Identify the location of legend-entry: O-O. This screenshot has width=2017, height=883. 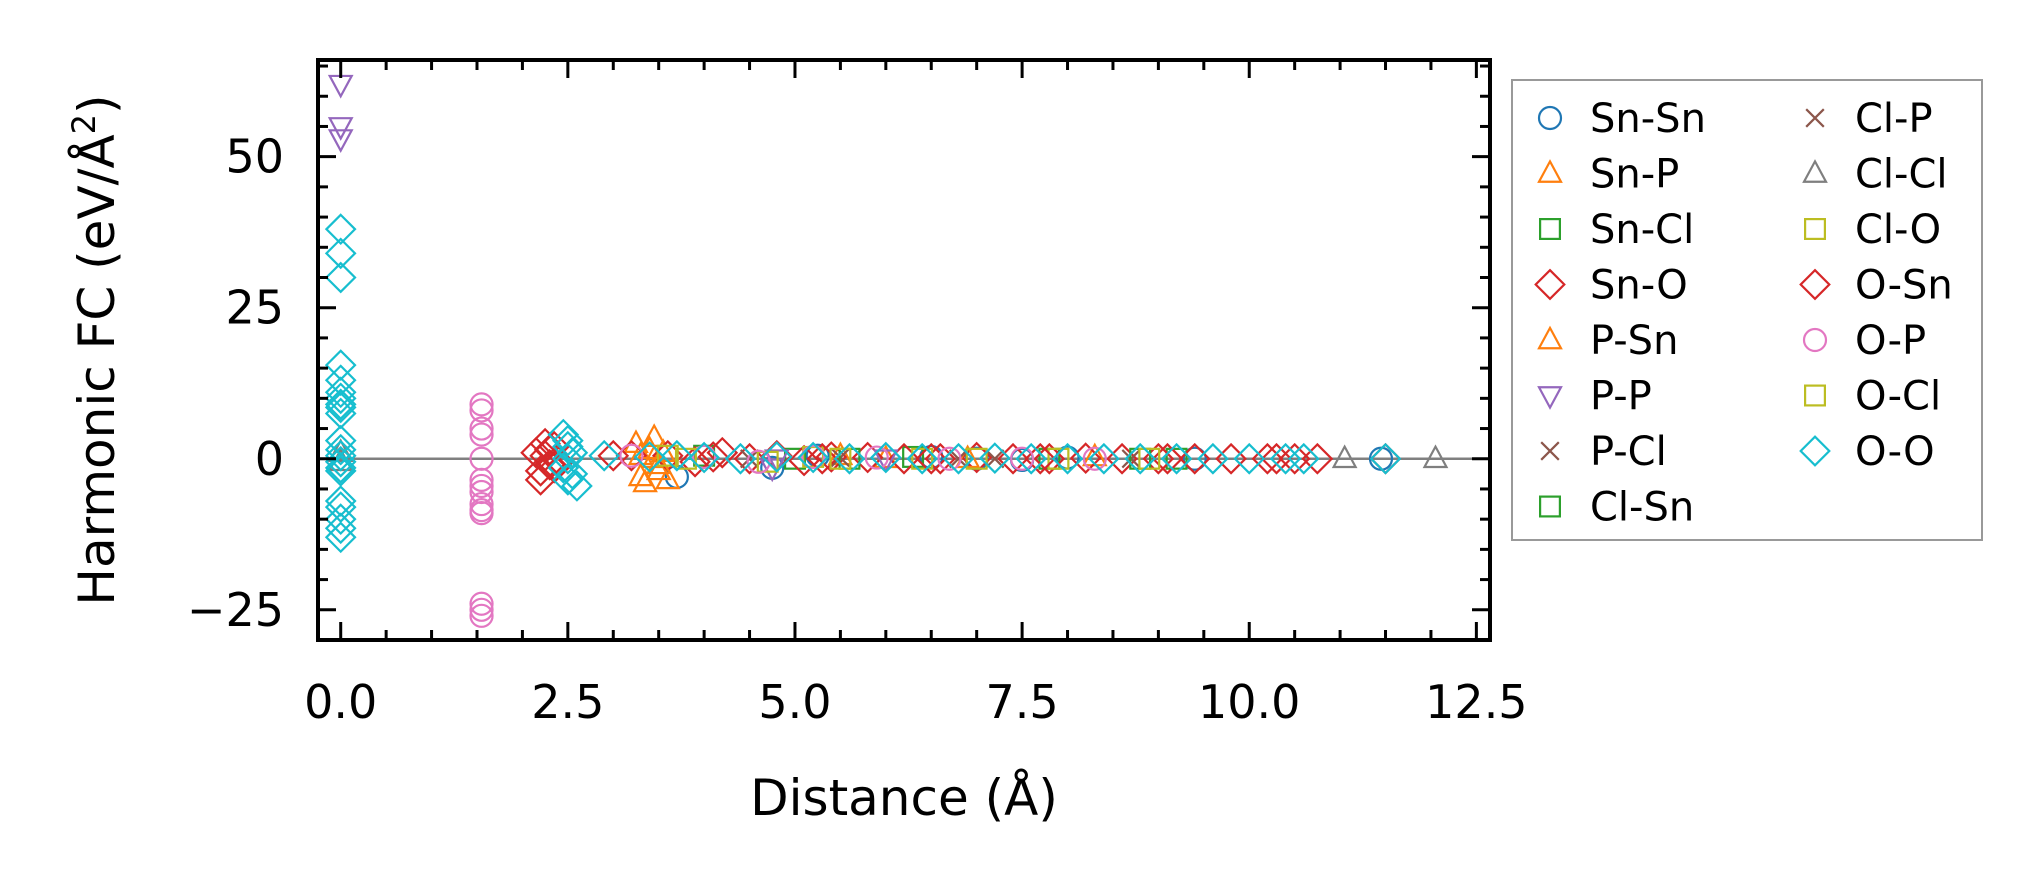
(1867, 452).